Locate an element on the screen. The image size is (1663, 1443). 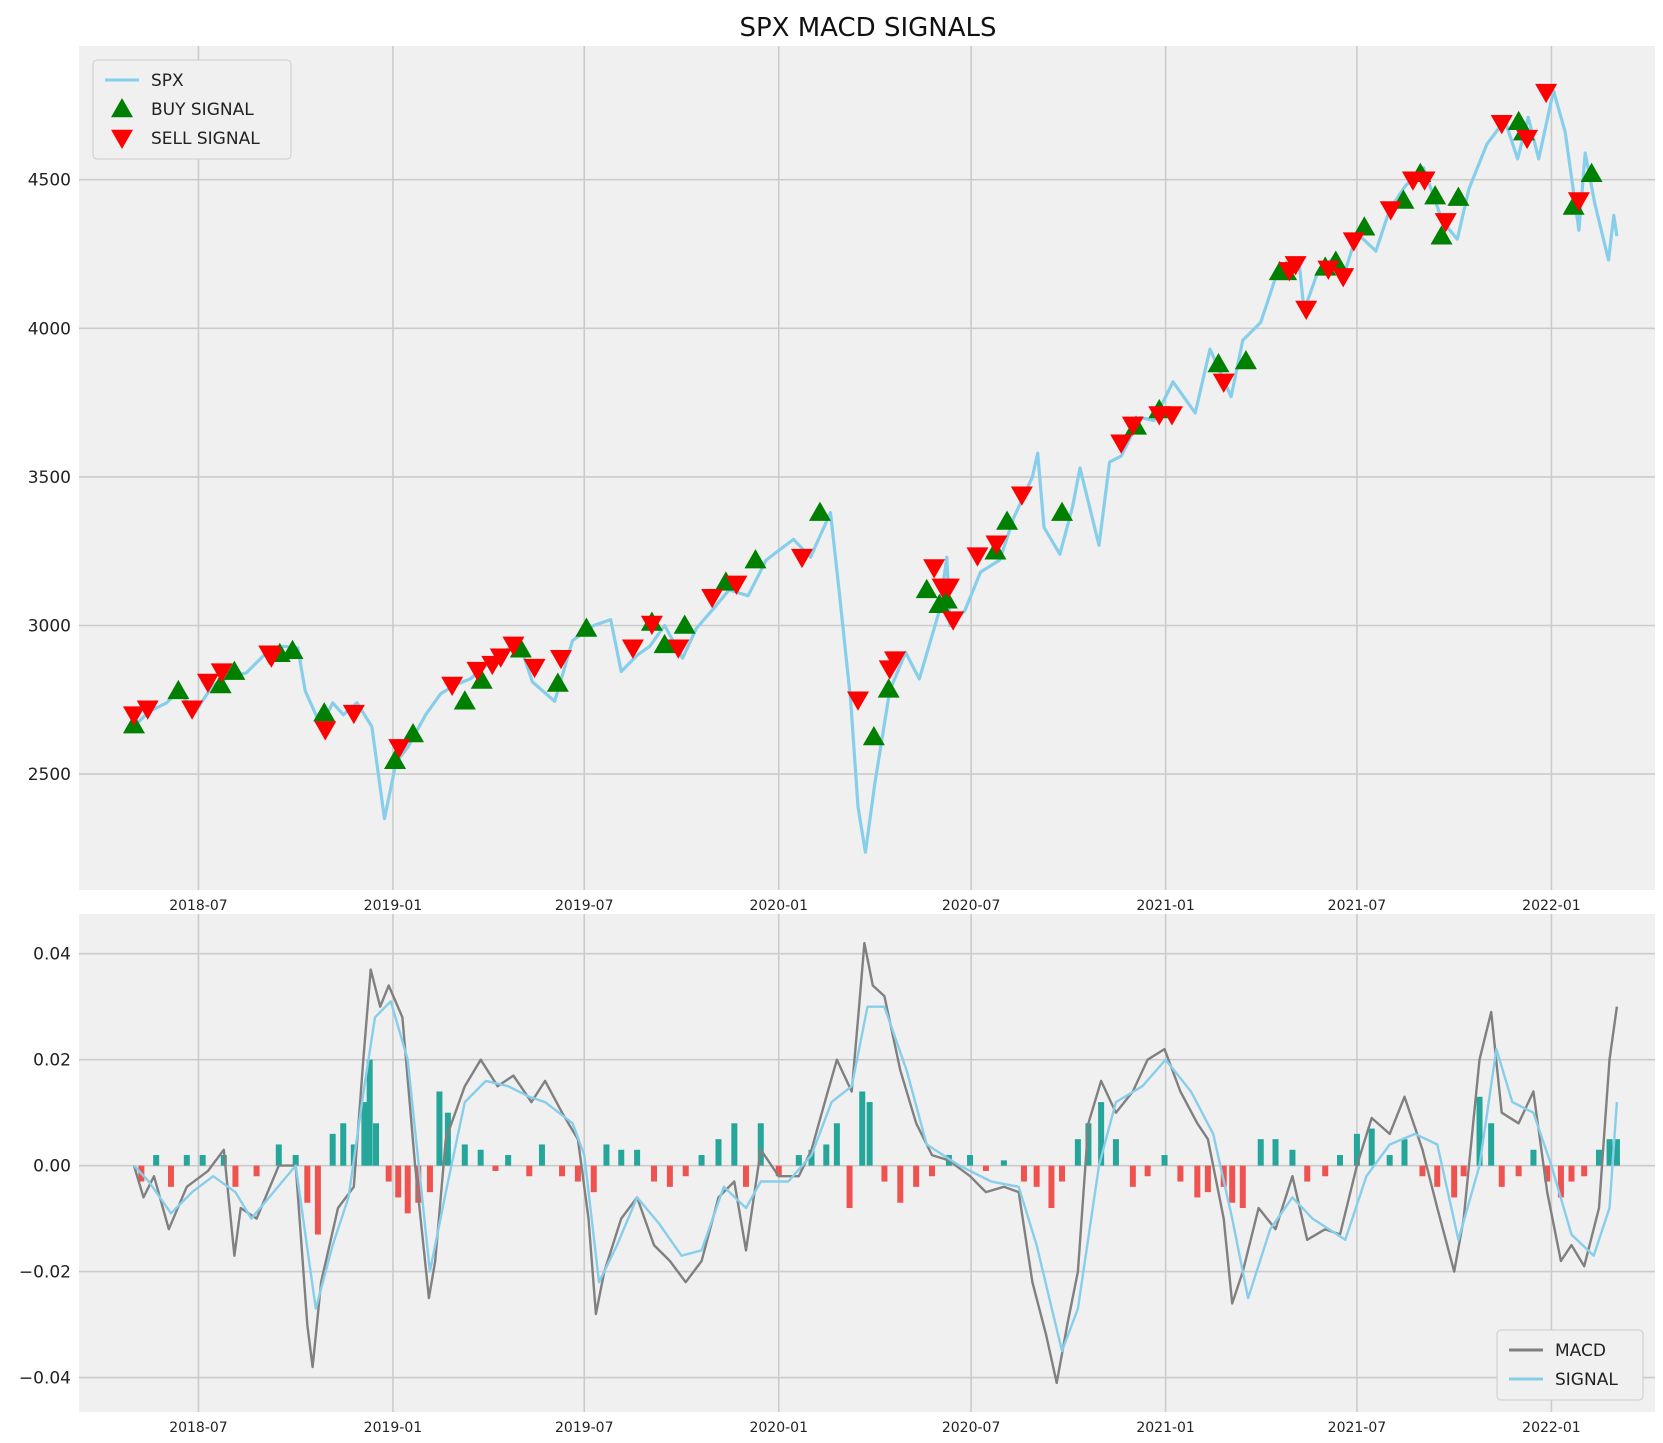
macd-ytick-label: 0.02 is located at coordinates (52, 1061).